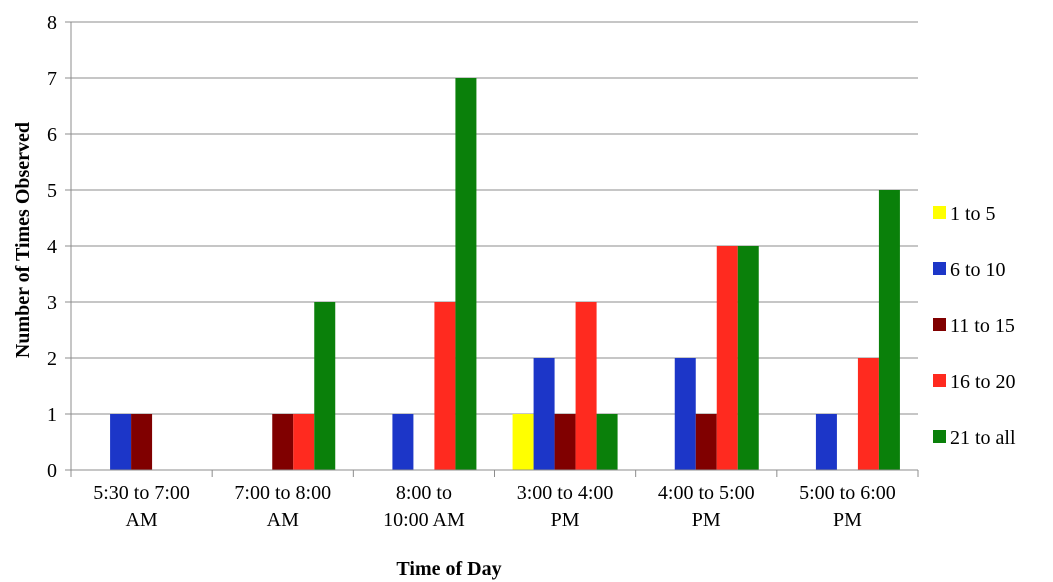 This screenshot has height=582, width=1053. Describe the element at coordinates (983, 382) in the screenshot. I see `legend-label: 16 to 20` at that location.